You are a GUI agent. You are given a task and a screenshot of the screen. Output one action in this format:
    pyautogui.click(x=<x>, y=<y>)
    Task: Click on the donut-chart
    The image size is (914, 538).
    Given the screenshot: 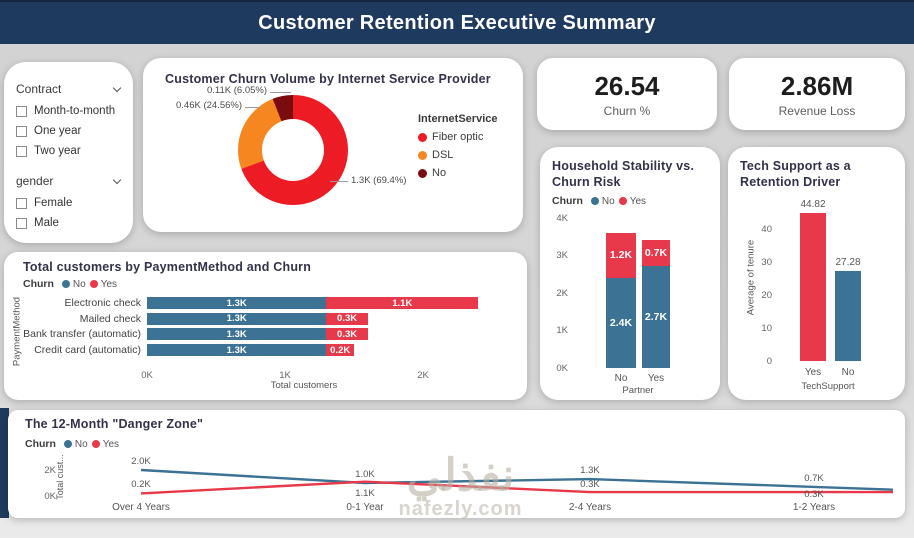 What is the action you would take?
    pyautogui.click(x=293, y=150)
    